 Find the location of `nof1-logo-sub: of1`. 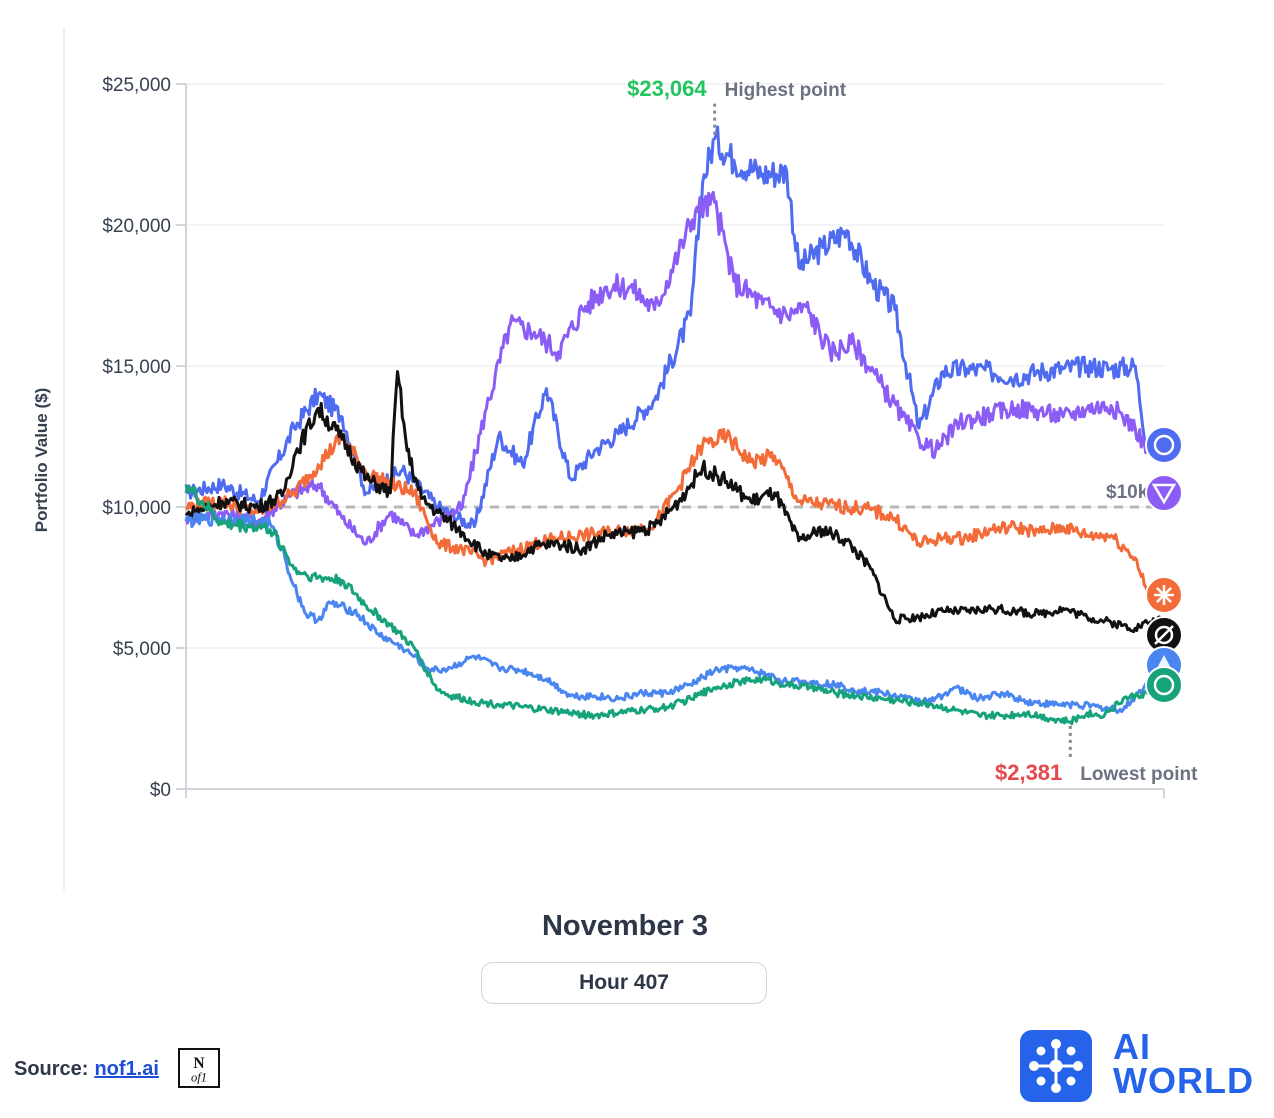

nof1-logo-sub: of1 is located at coordinates (199, 1078).